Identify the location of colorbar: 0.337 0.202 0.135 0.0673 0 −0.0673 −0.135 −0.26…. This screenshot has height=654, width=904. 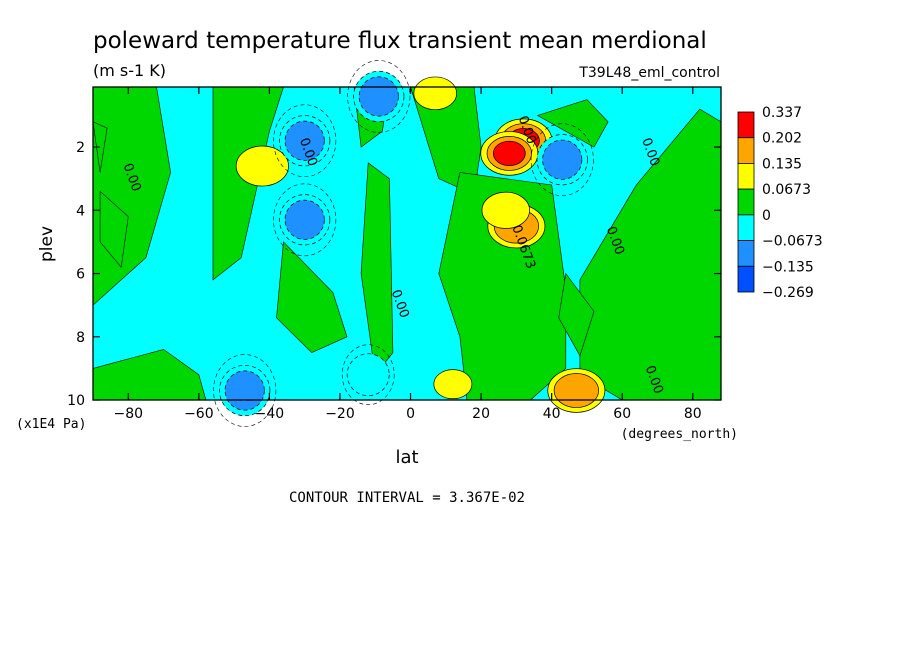
(780, 203).